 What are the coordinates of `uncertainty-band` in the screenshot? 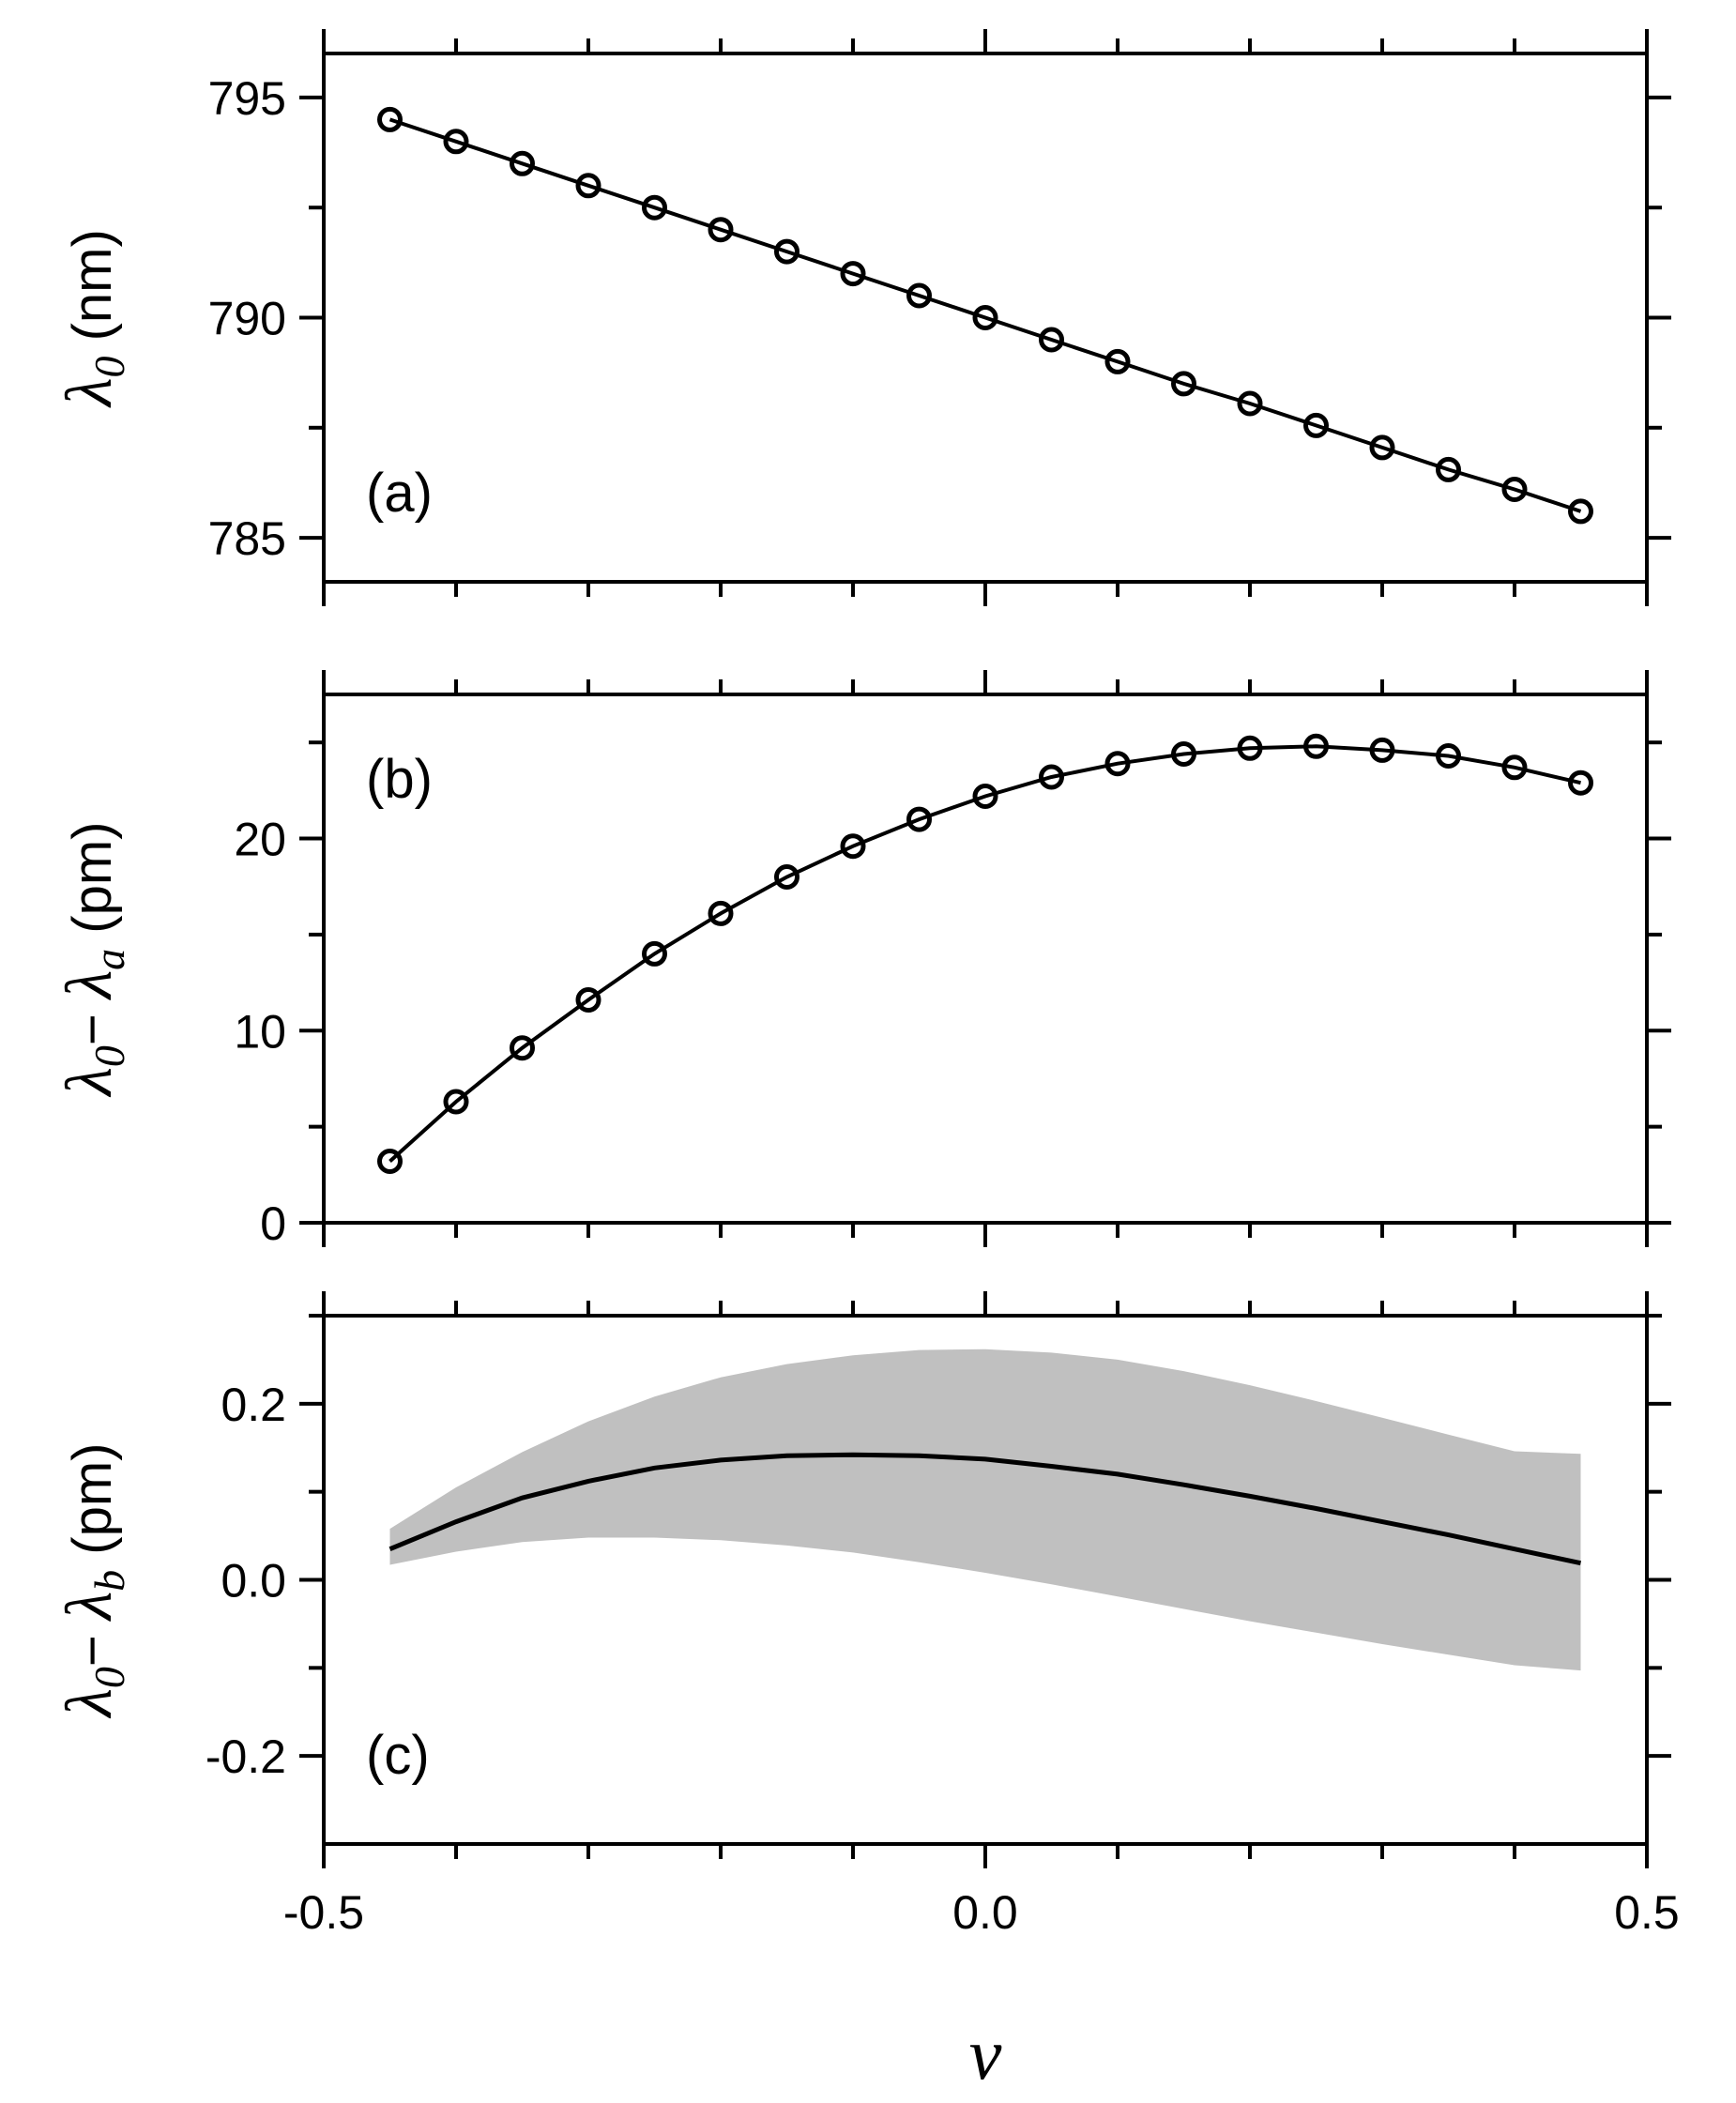 It's located at (985, 1510).